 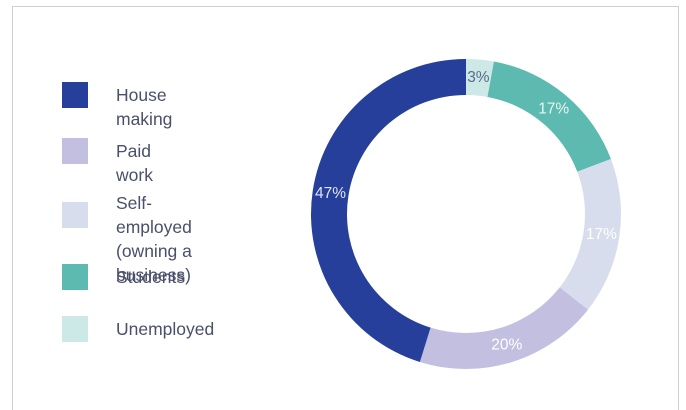 I want to click on donut-label-students: 17%, so click(x=553, y=108).